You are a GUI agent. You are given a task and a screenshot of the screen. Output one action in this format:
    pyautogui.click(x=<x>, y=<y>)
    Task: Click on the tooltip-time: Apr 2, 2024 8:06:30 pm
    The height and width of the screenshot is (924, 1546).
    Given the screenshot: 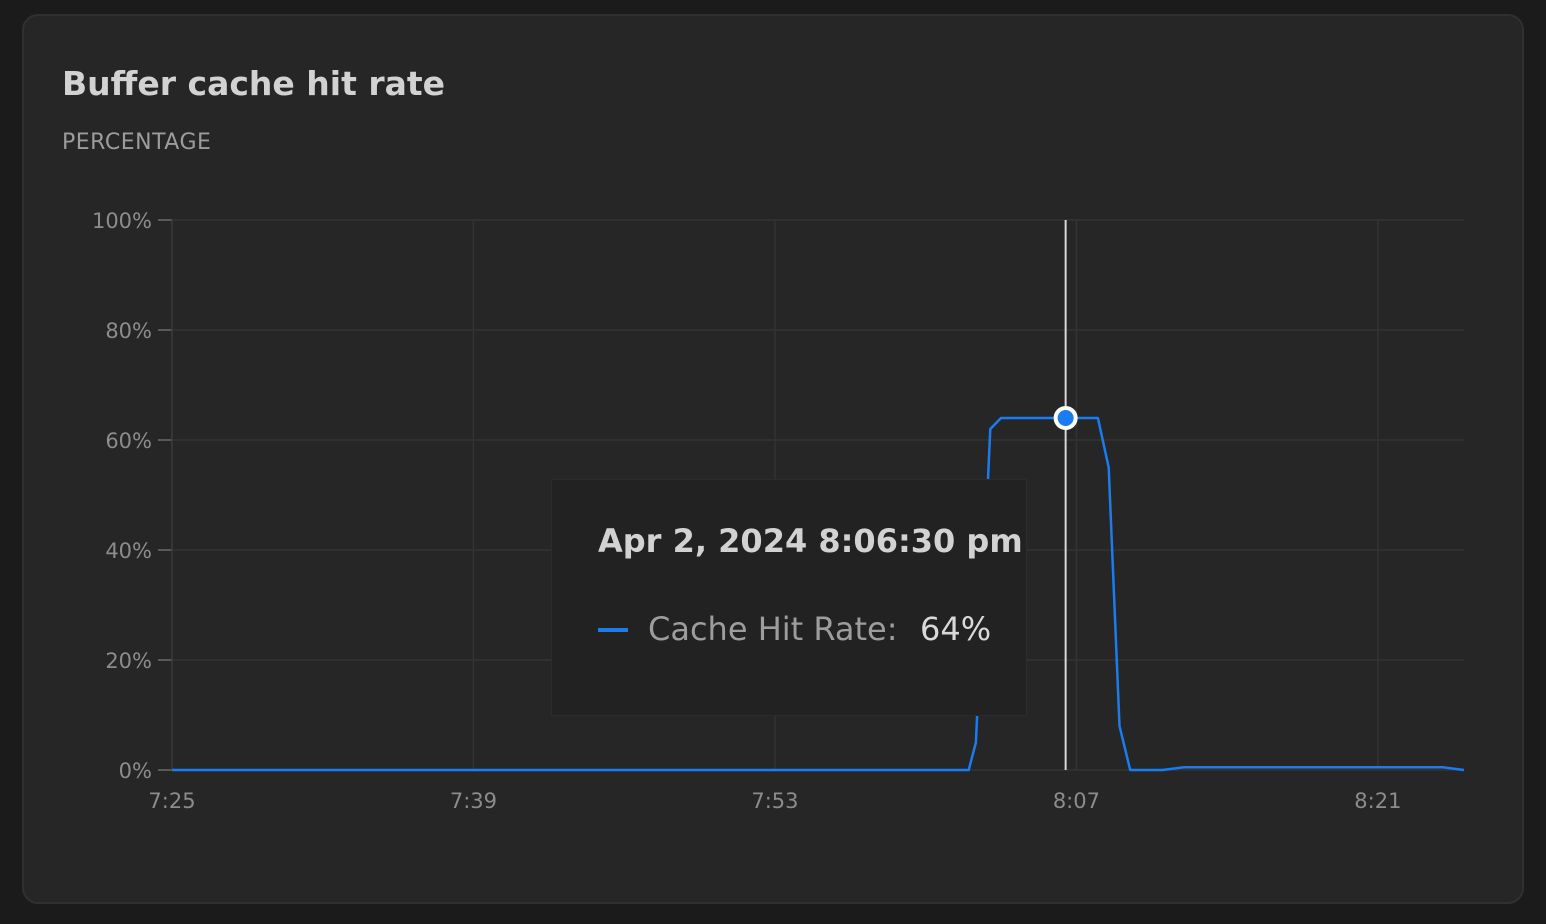 What is the action you would take?
    pyautogui.click(x=810, y=541)
    